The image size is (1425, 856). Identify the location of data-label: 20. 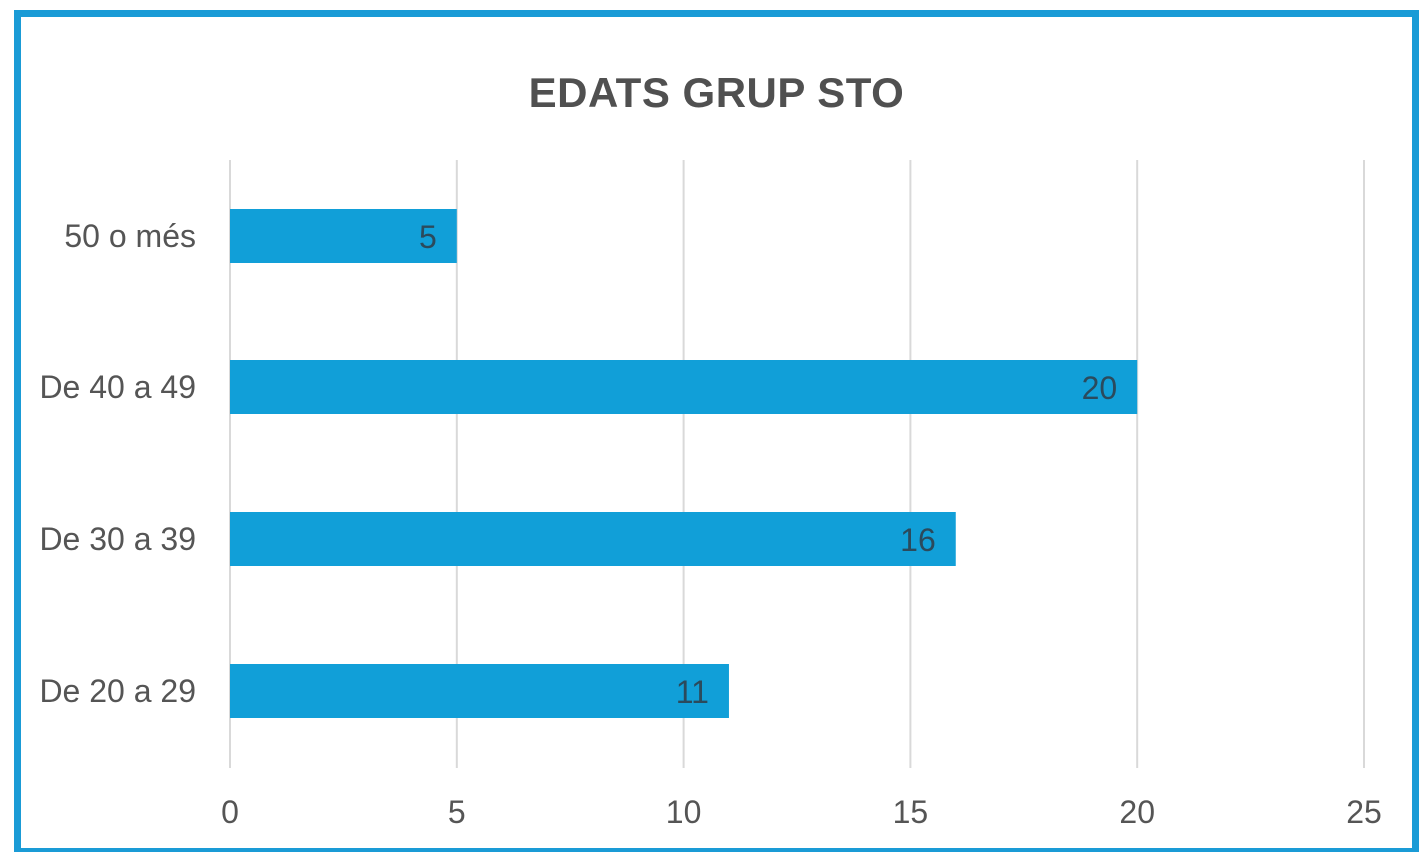
(1100, 388).